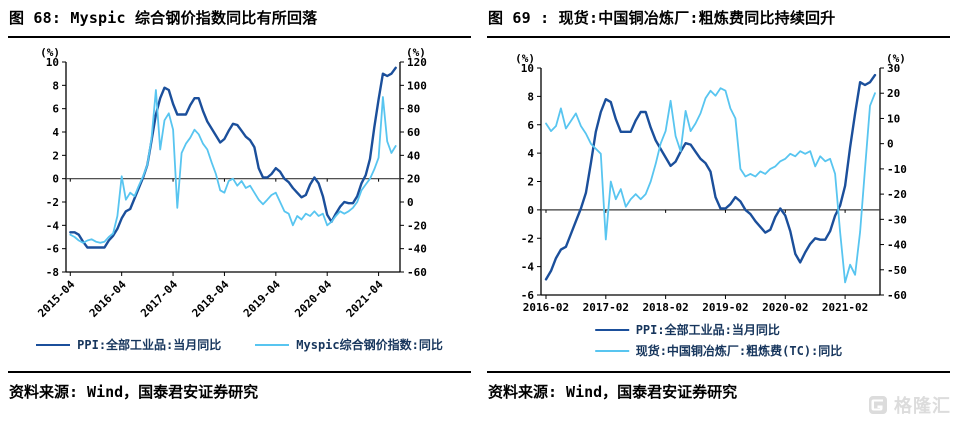  What do you see at coordinates (365, 299) in the screenshot?
I see `x-axis-label: 2021-04` at bounding box center [365, 299].